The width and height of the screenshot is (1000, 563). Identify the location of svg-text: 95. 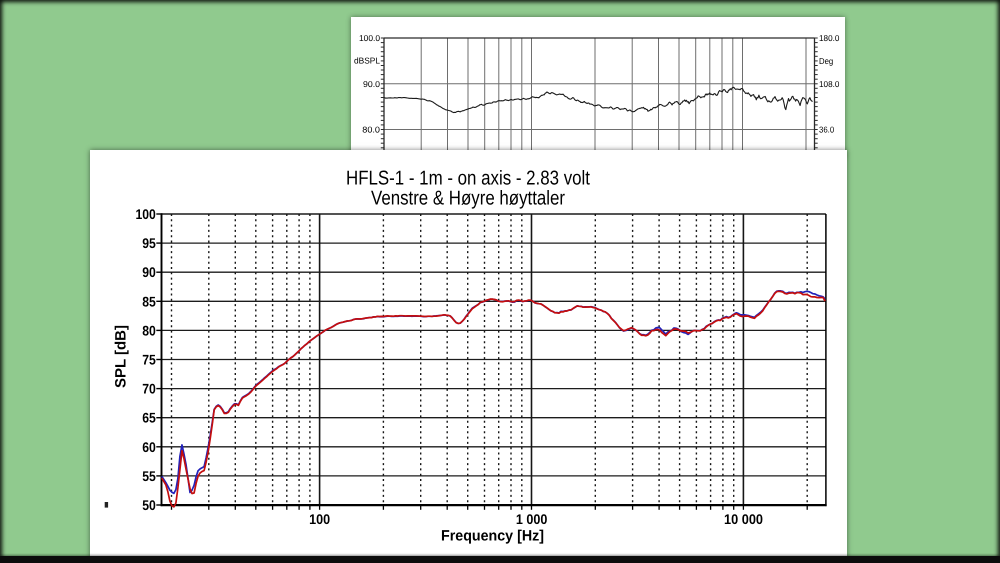
(149, 243).